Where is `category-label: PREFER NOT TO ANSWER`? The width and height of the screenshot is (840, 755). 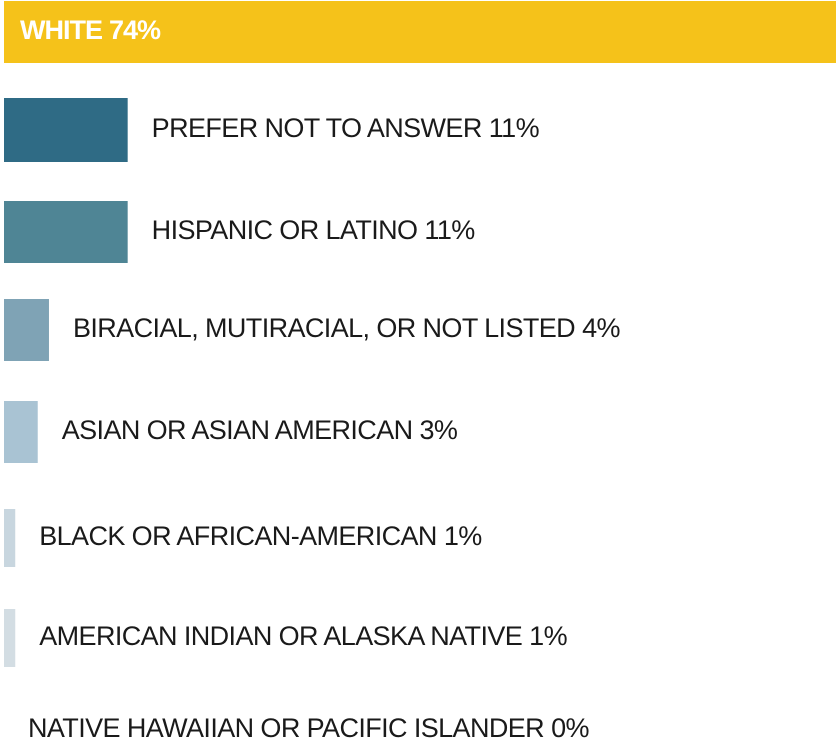 category-label: PREFER NOT TO ANSWER is located at coordinates (317, 128).